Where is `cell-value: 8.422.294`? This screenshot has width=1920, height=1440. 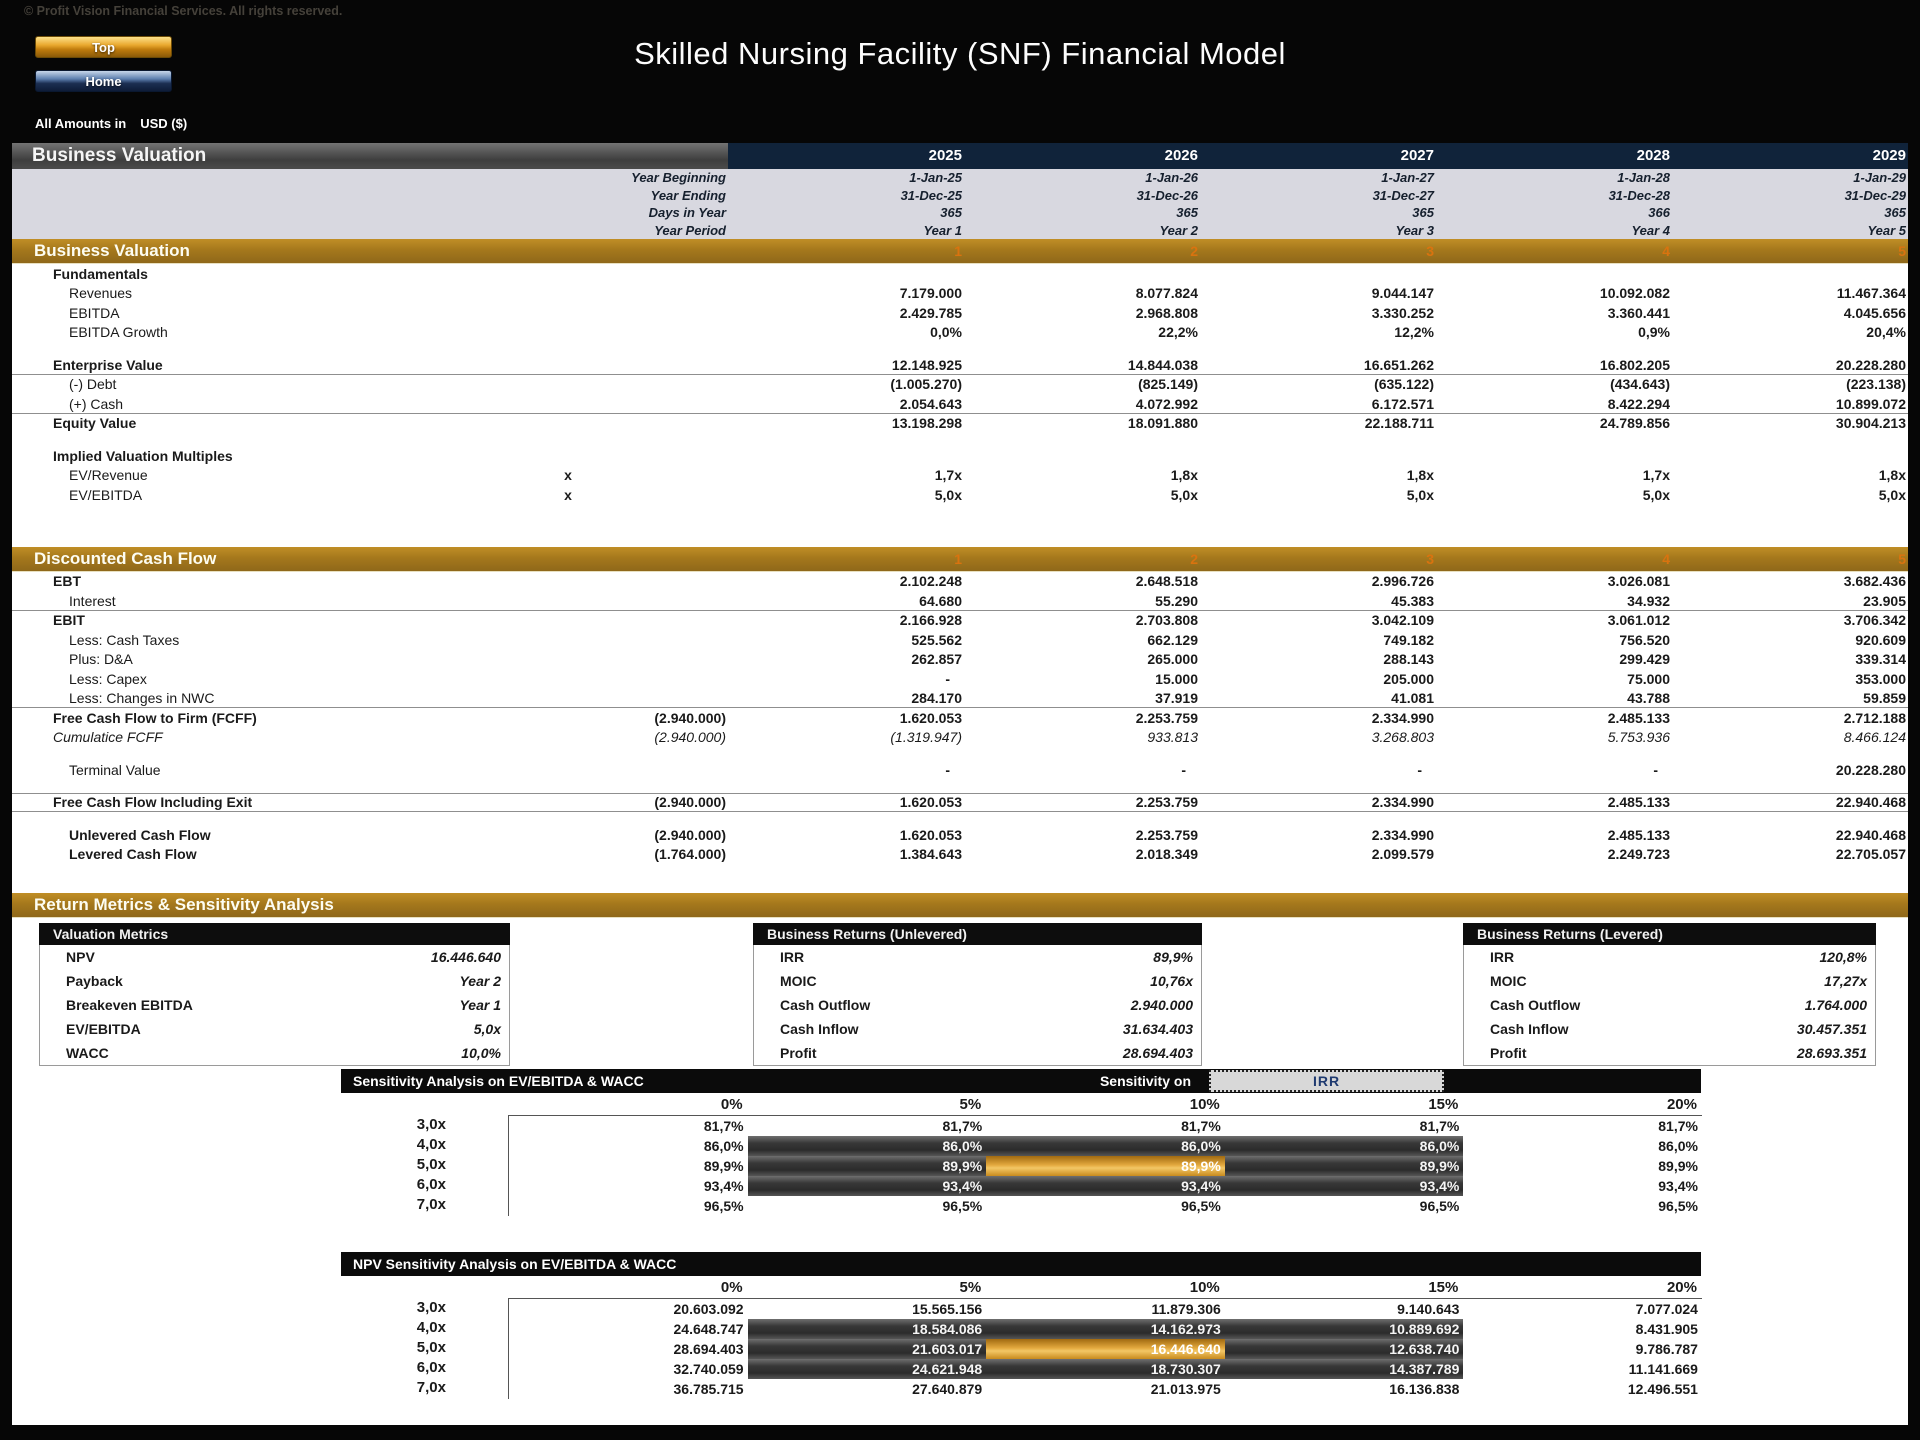
cell-value: 8.422.294 is located at coordinates (1638, 403).